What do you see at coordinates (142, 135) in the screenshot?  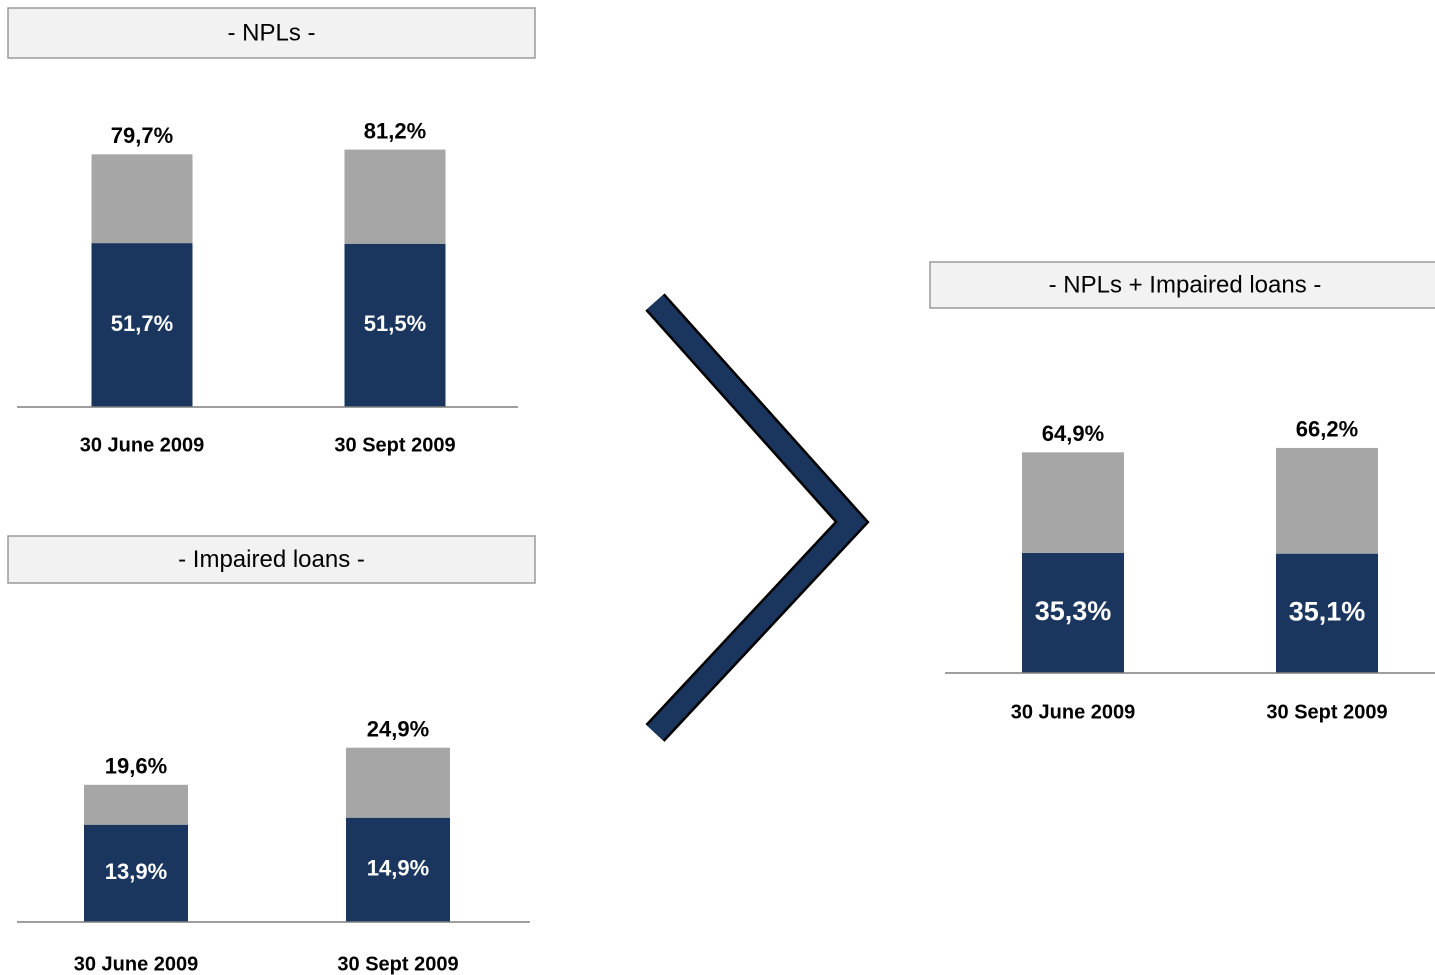 I see `total-label: 79,7%` at bounding box center [142, 135].